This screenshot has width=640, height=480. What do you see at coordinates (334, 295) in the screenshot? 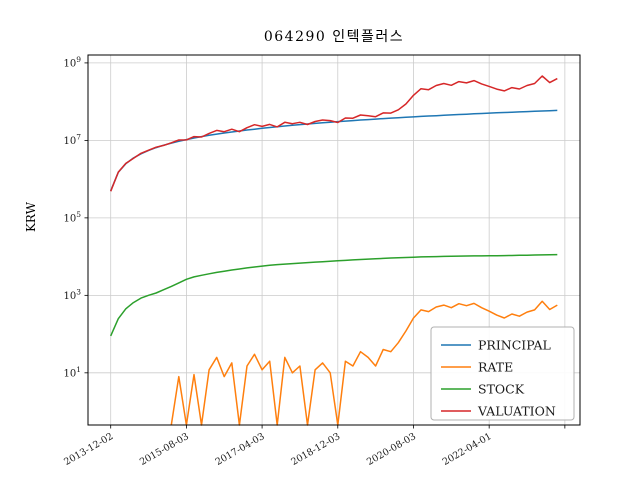
I see `series-line-stock` at bounding box center [334, 295].